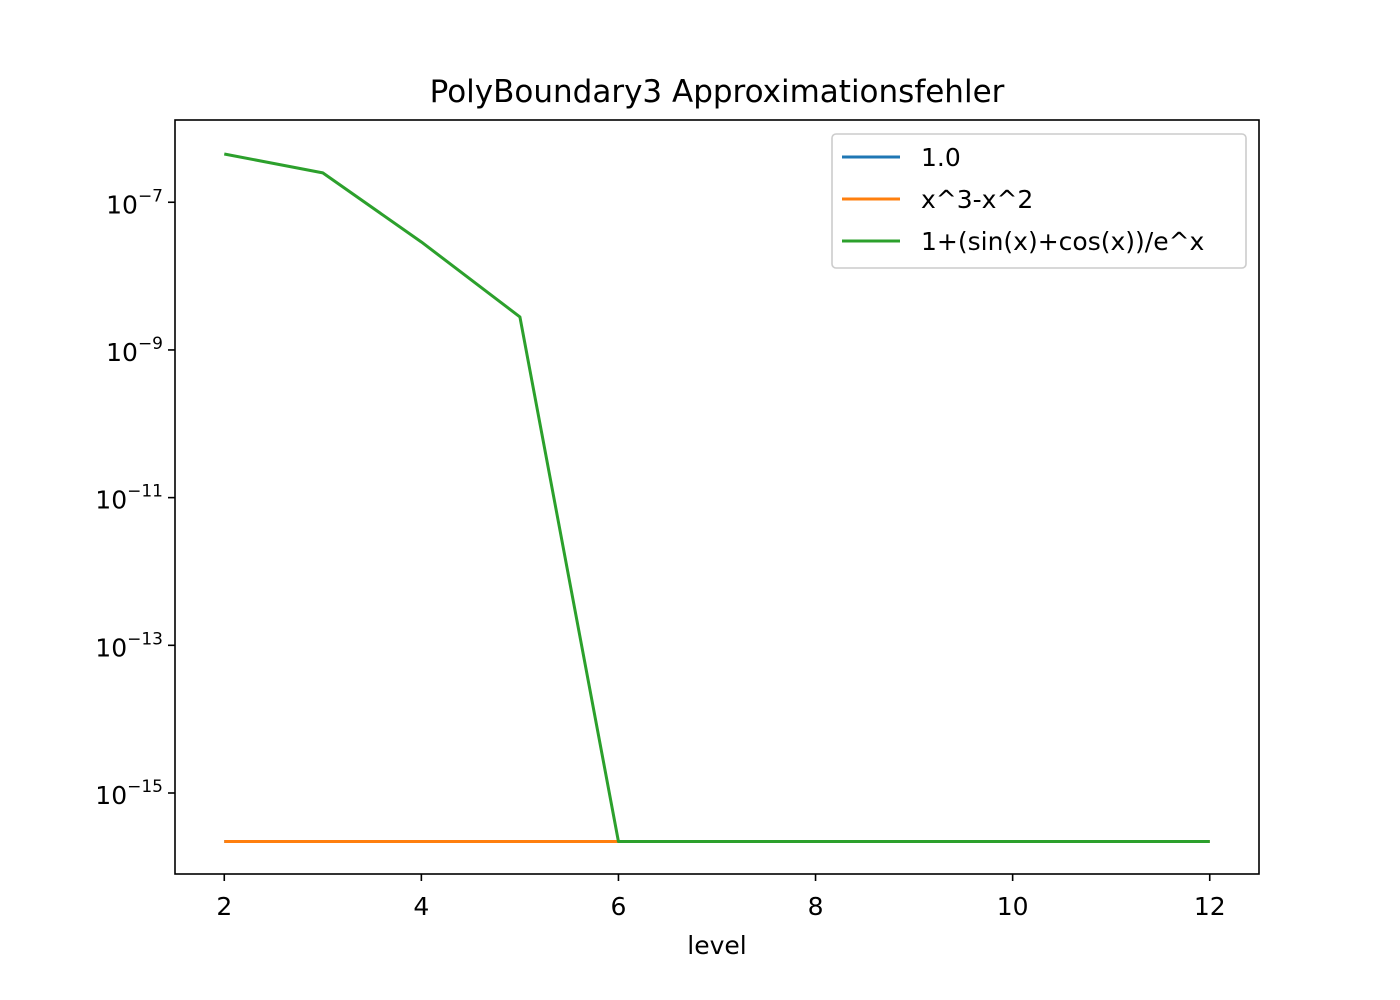  I want to click on y-tick-exponent: −7, so click(150, 196).